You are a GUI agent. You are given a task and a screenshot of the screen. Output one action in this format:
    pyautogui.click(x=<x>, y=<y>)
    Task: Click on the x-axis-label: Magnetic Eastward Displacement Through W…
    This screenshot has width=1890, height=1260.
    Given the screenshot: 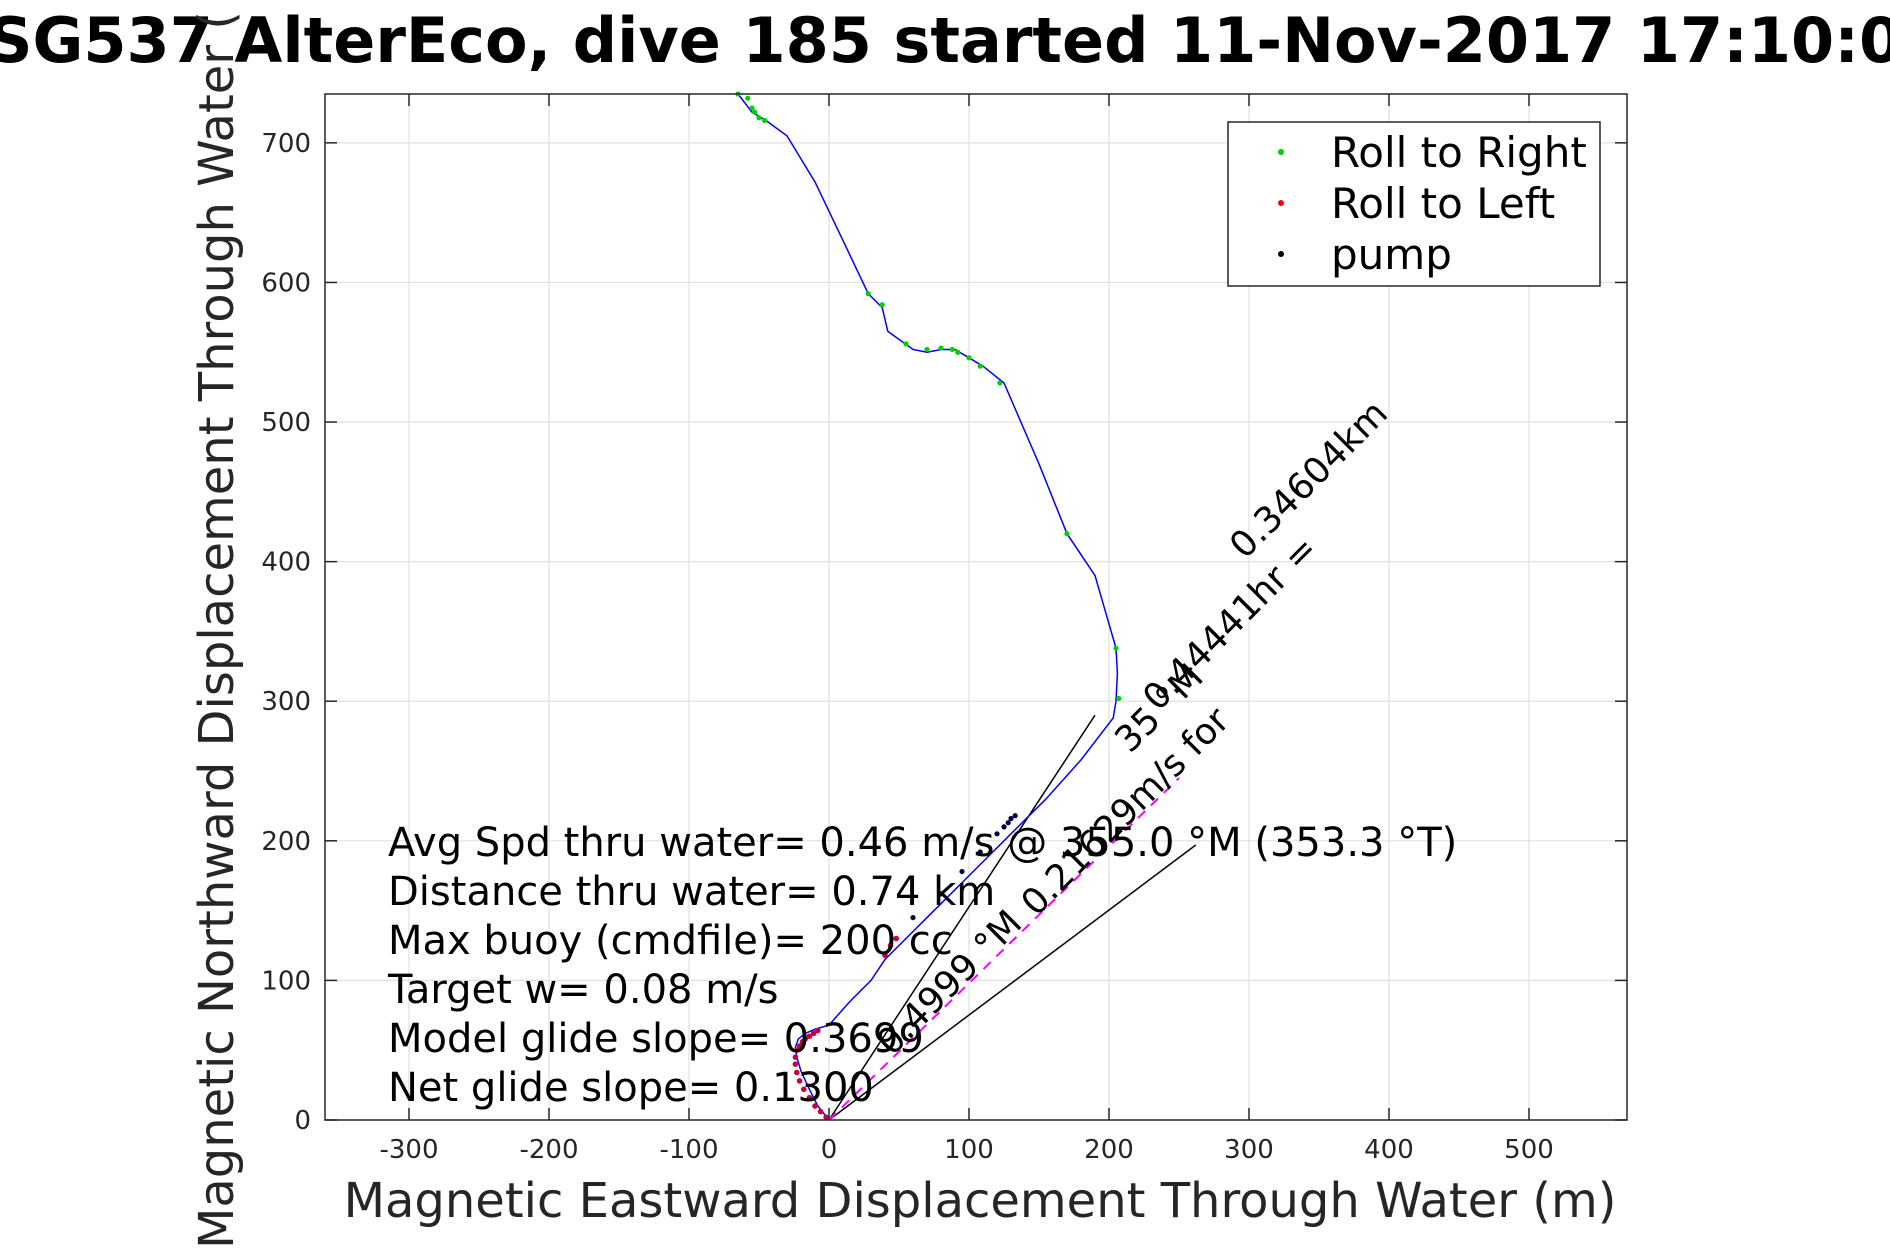 What is the action you would take?
    pyautogui.click(x=980, y=1201)
    